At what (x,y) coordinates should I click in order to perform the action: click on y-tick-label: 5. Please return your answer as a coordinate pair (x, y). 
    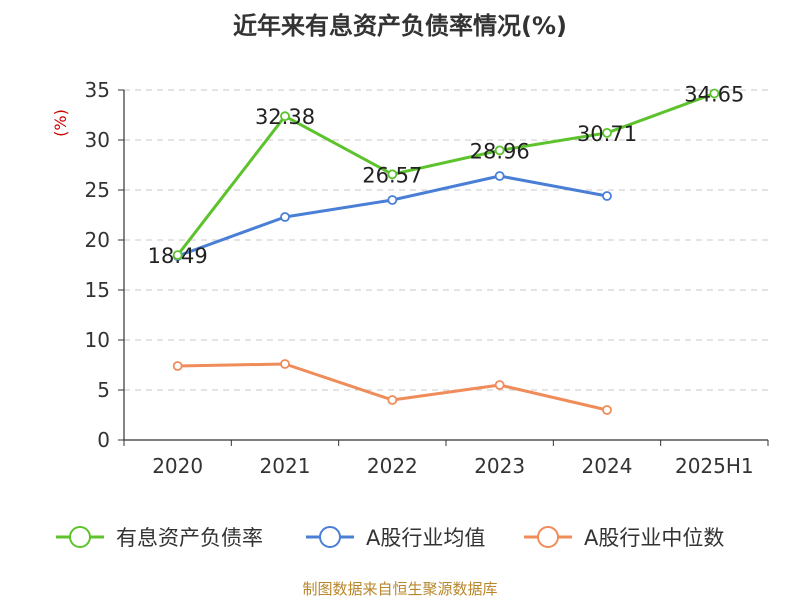
    Looking at the image, I should click on (103, 390).